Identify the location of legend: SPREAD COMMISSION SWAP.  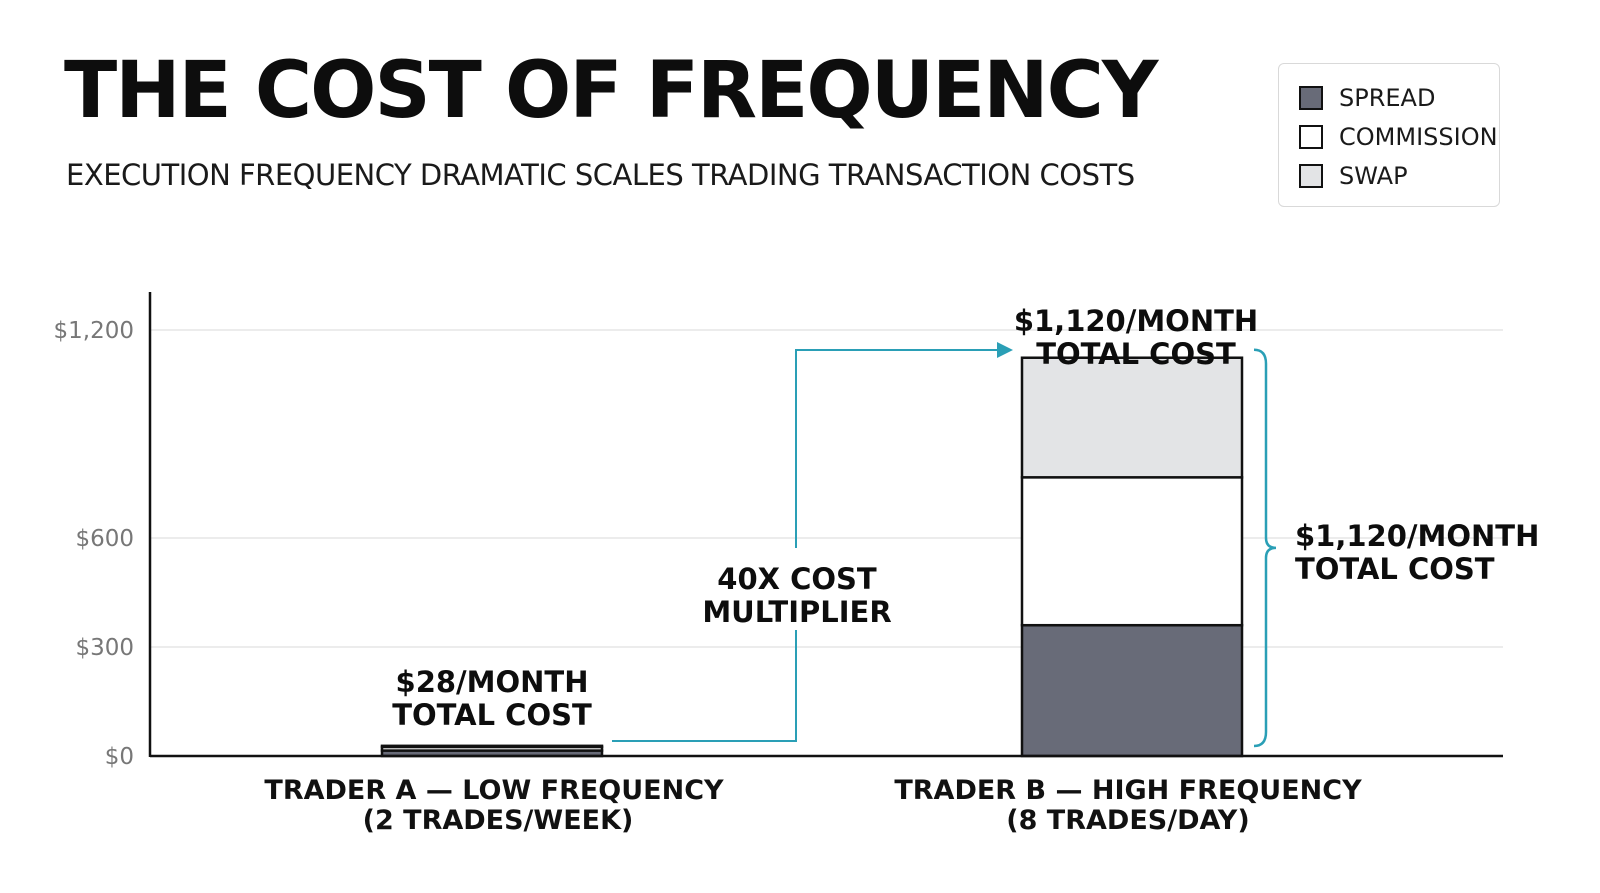
(1389, 135).